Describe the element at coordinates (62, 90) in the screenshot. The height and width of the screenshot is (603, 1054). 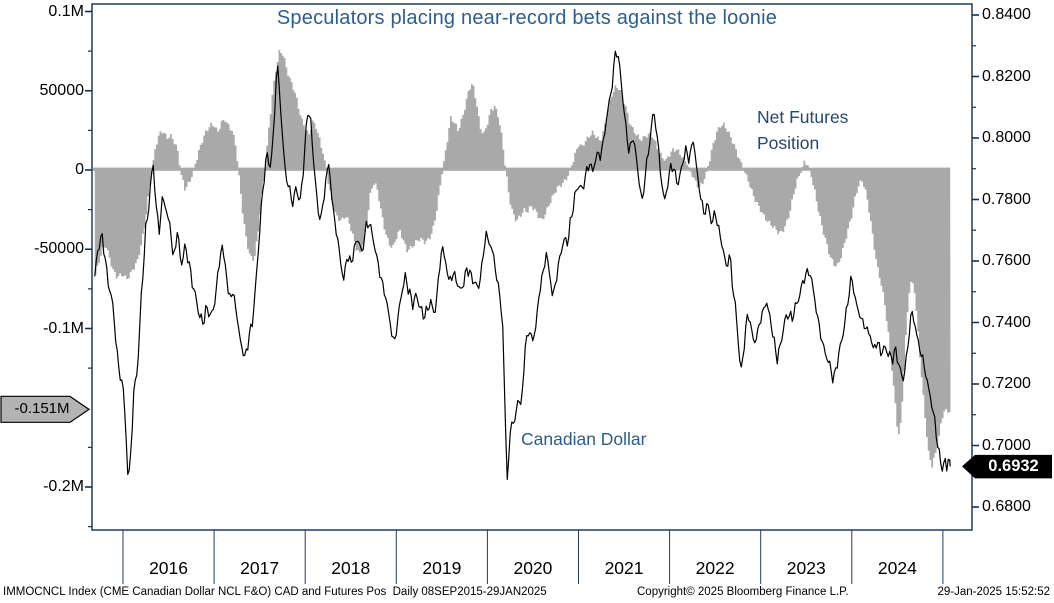
I see `left-axis-tick-label-1: 50000` at that location.